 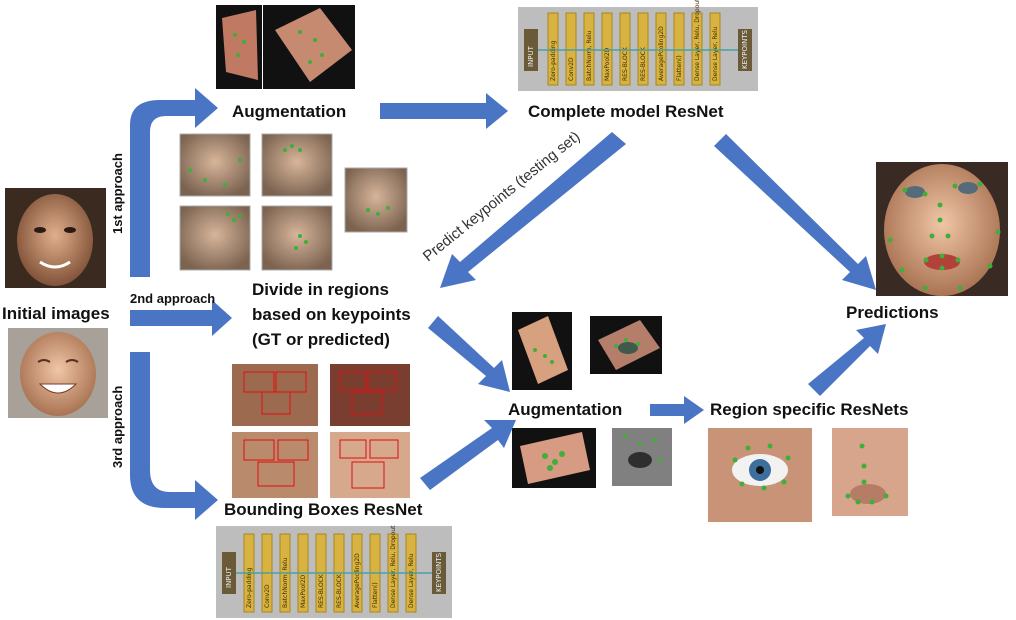 What do you see at coordinates (444, 111) in the screenshot?
I see `arrow-aug-to-model` at bounding box center [444, 111].